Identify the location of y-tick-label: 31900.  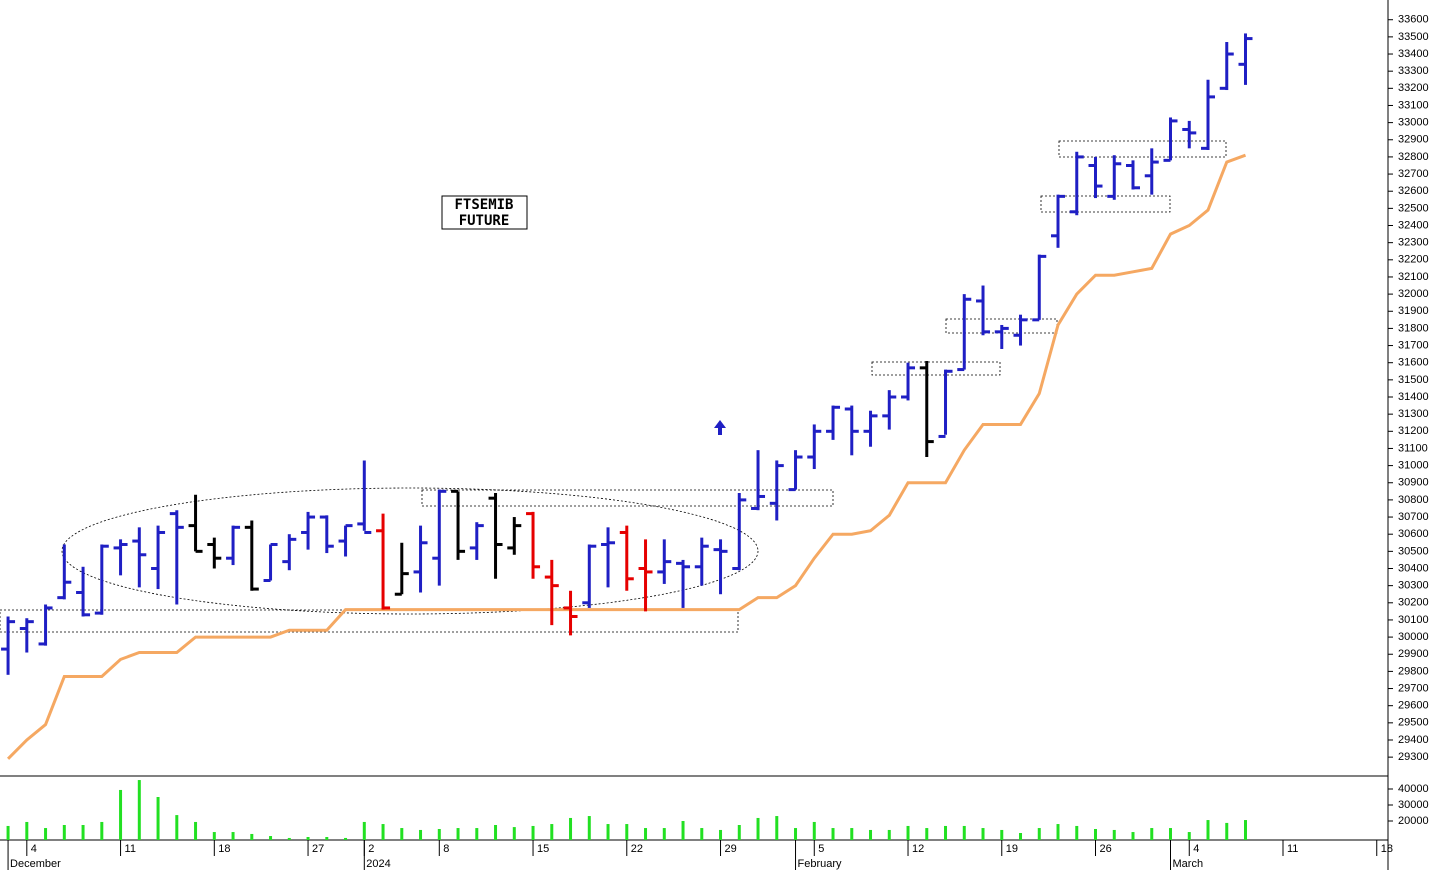
(1413, 311).